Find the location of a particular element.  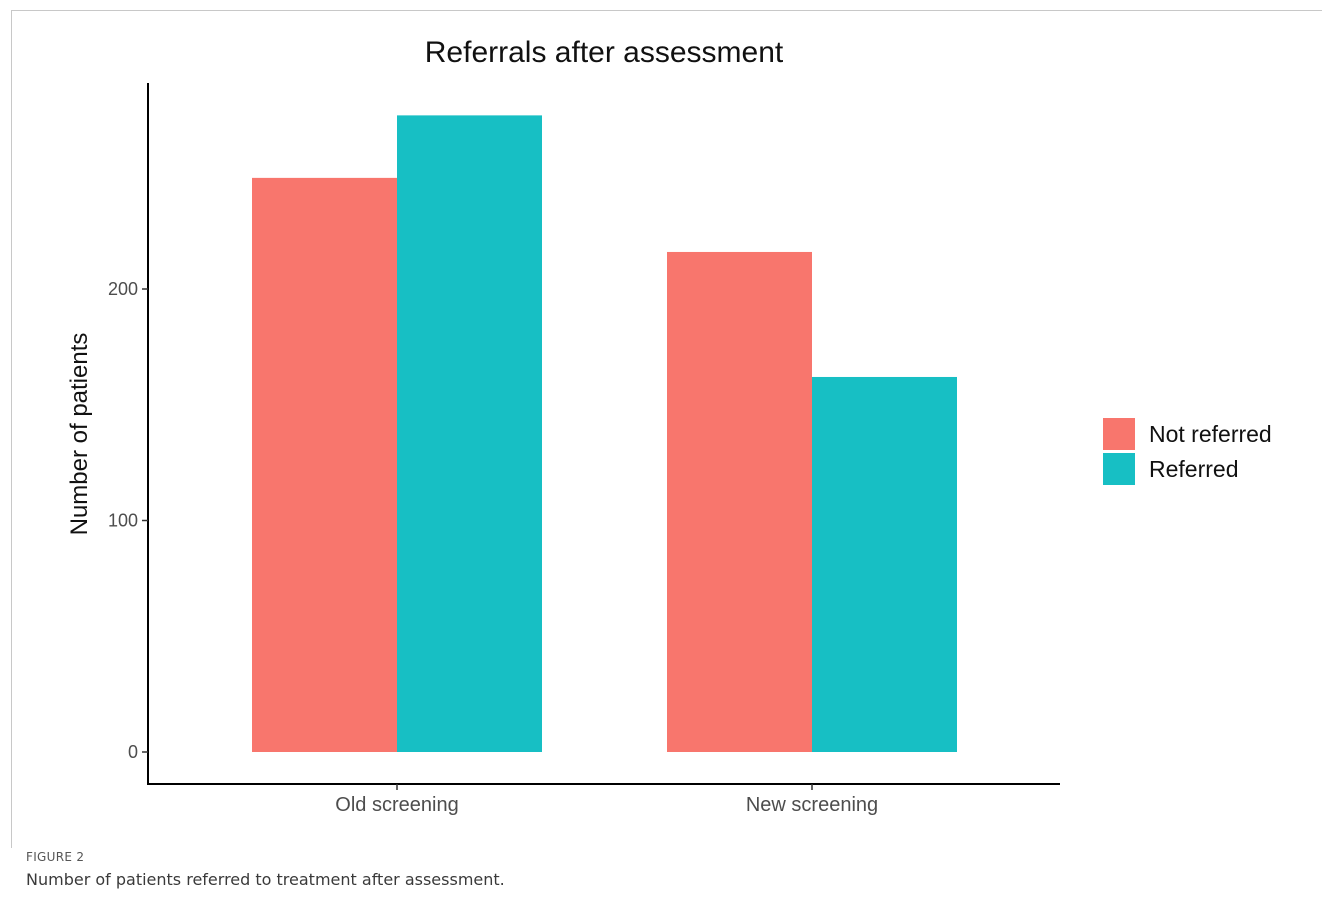

bar-not-referred-old-screening is located at coordinates (324, 464).